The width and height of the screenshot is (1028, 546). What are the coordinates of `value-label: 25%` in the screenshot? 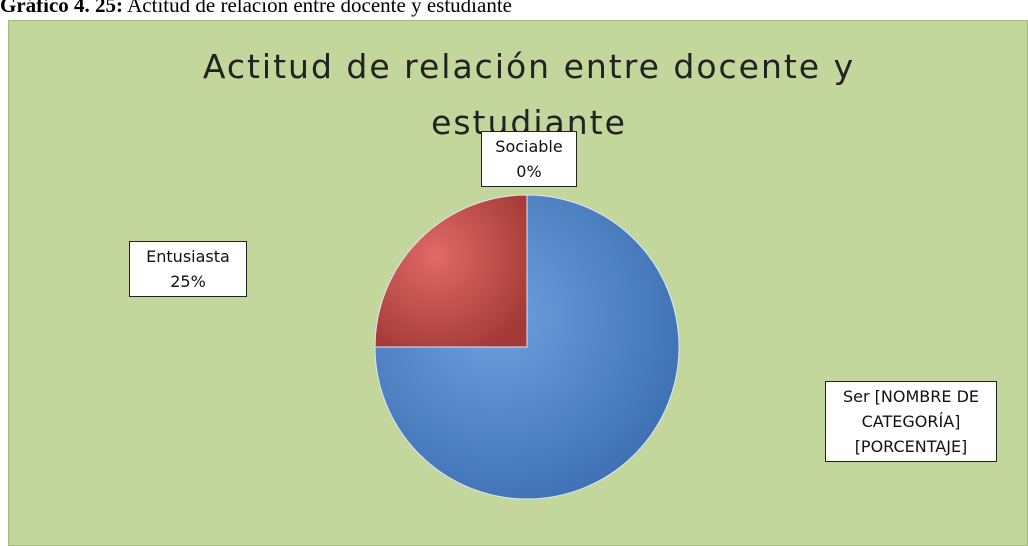 It's located at (188, 281).